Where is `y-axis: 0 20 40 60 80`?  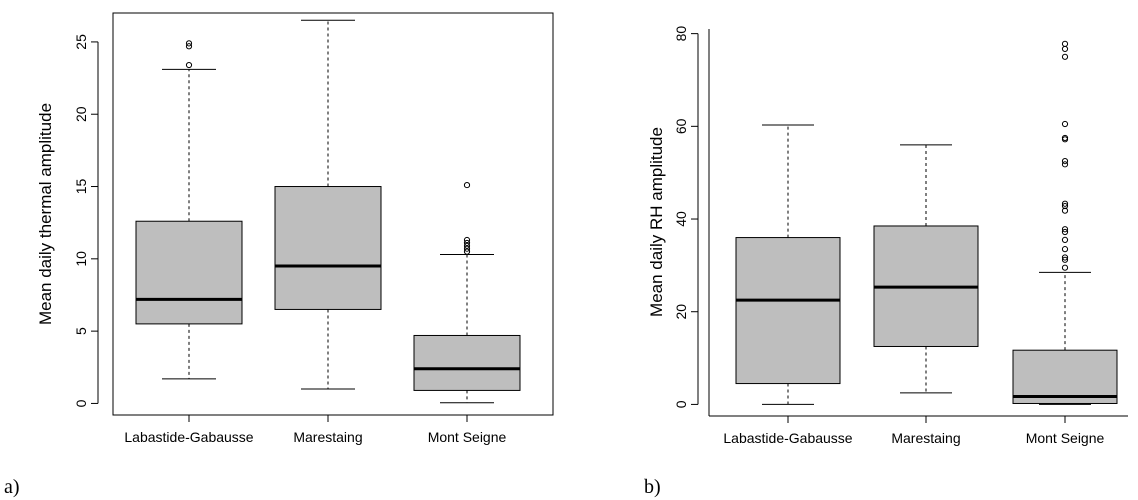 y-axis: 0 20 40 60 80 is located at coordinates (686, 217).